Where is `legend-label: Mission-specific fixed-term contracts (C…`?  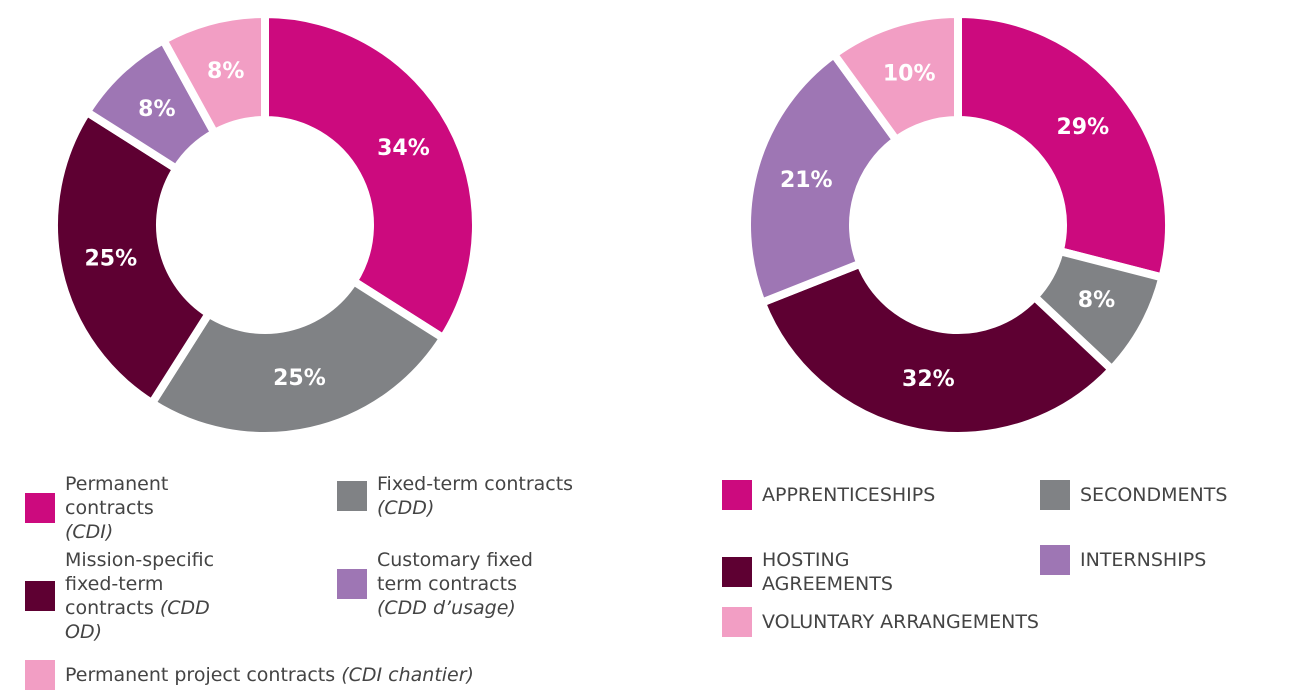 legend-label: Mission-specific fixed-term contracts (C… is located at coordinates (140, 596).